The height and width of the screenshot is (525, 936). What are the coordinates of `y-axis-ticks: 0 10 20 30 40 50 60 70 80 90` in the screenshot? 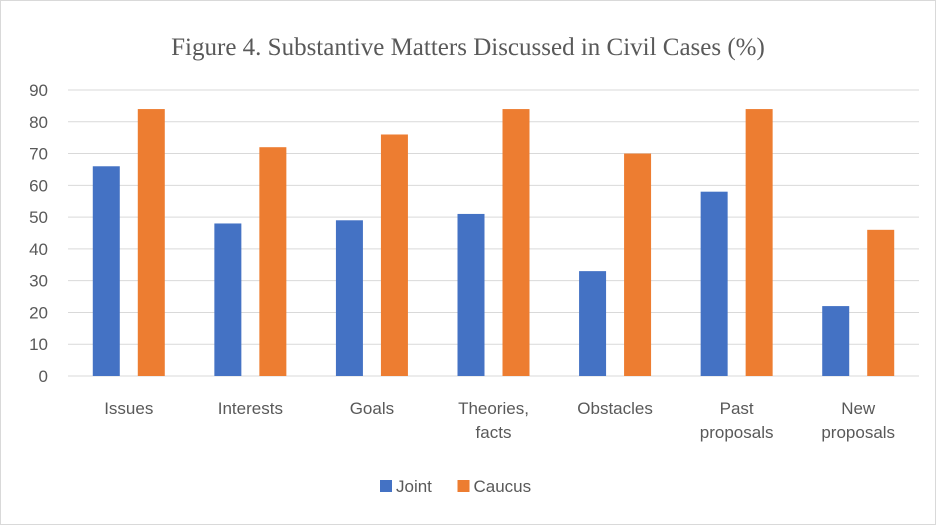 It's located at (38, 233).